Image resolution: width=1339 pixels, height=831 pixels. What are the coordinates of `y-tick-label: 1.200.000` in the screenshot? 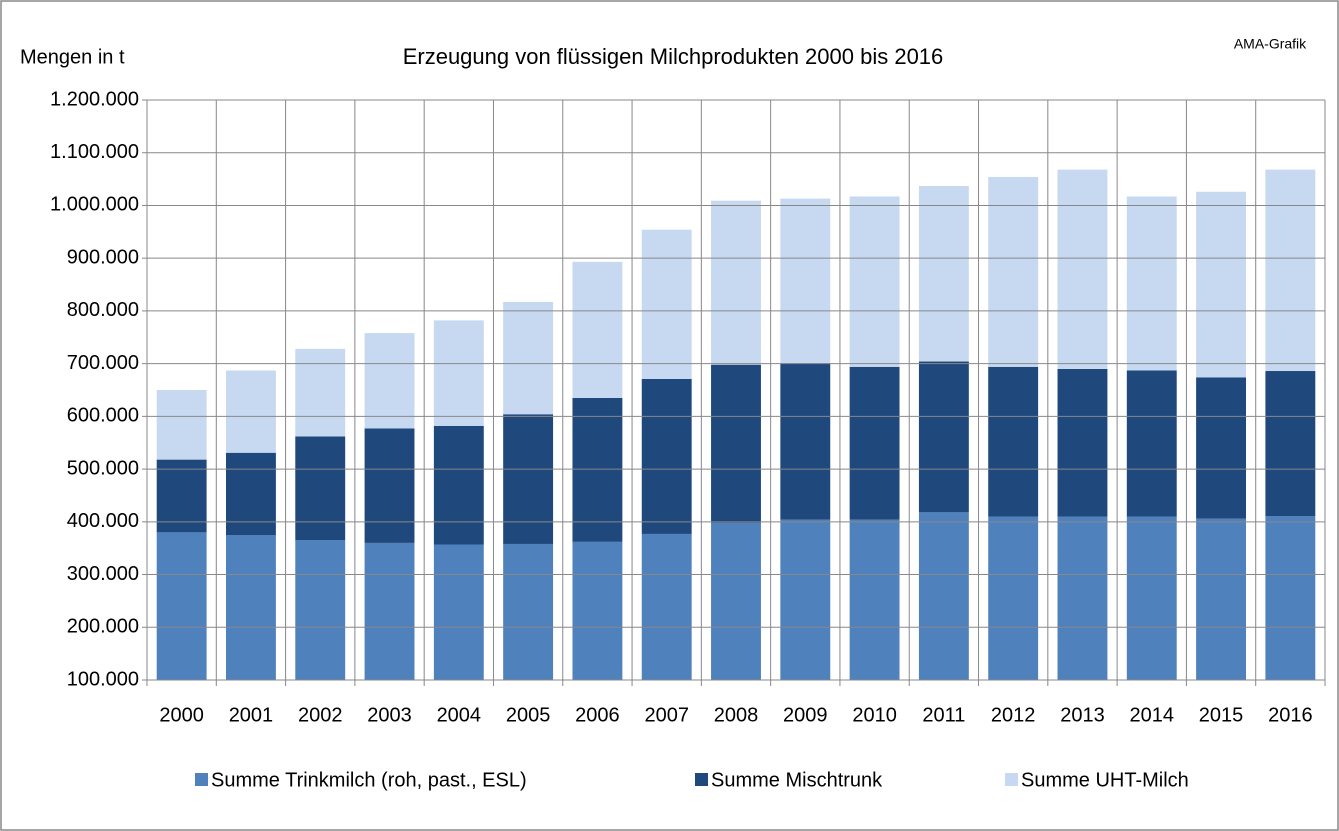 It's located at (94, 99).